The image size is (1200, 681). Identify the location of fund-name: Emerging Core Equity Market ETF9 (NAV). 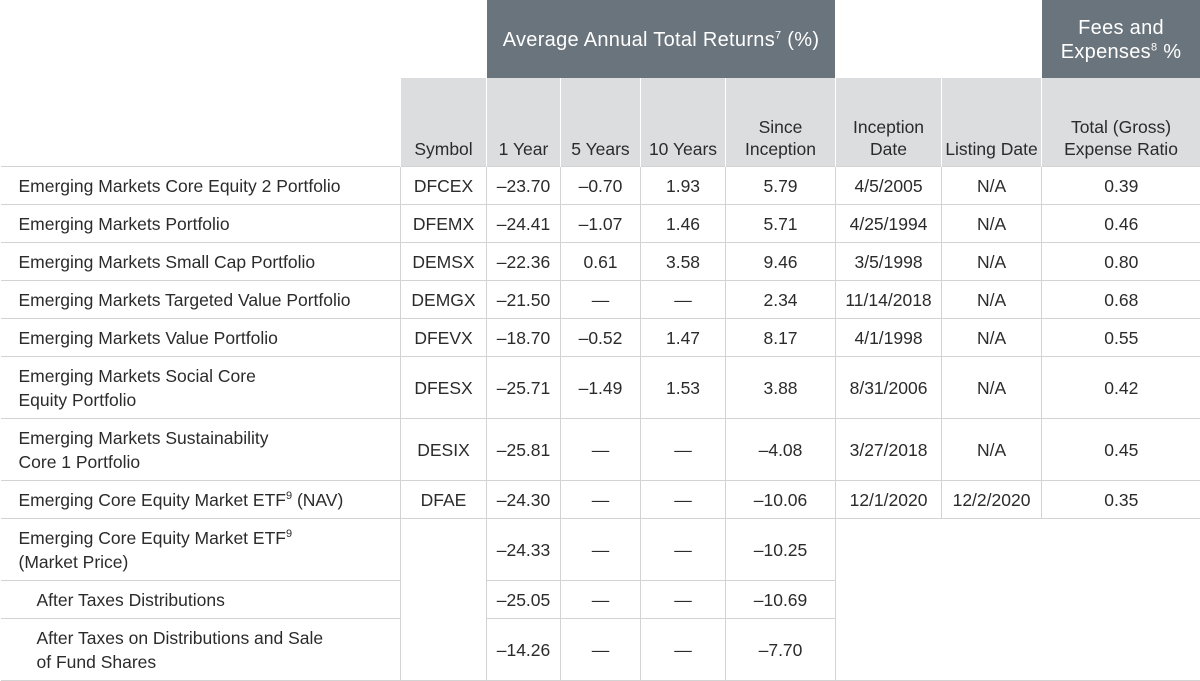
(201, 500).